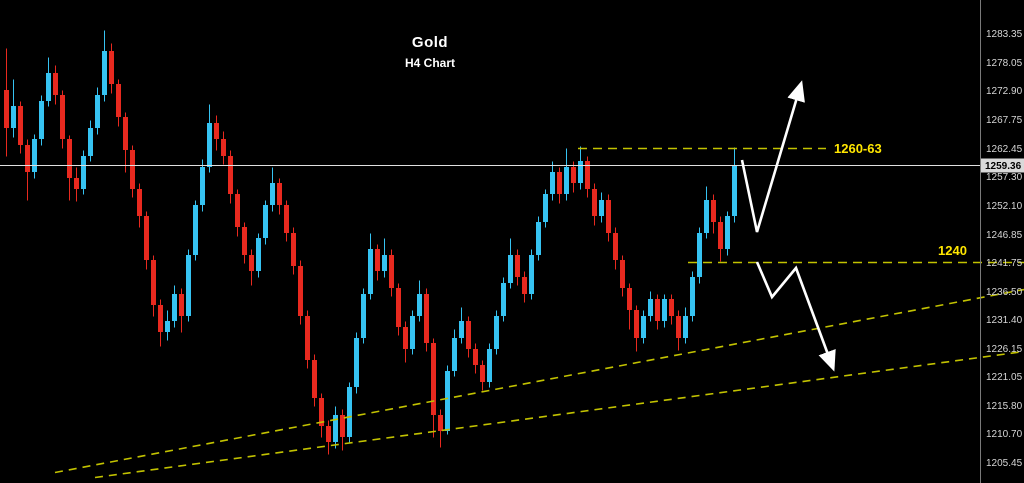 The width and height of the screenshot is (1024, 483). Describe the element at coordinates (1004, 320) in the screenshot. I see `price-axis-label: 1231.40` at that location.